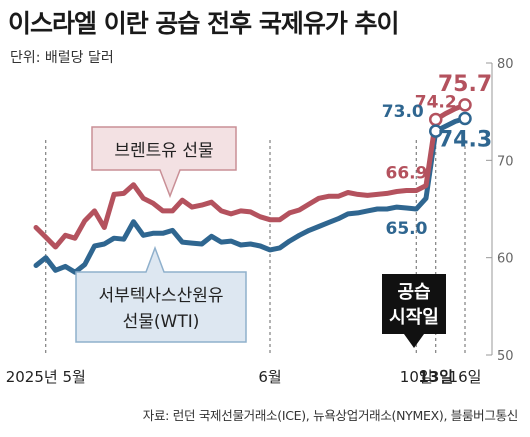 The image size is (530, 437). I want to click on data-label: 73.0, so click(403, 112).